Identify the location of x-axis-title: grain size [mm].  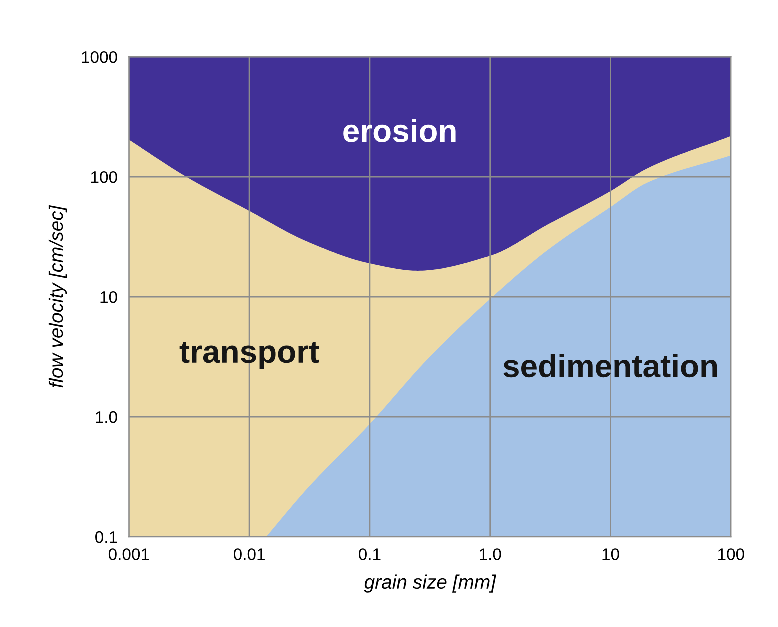
(430, 583).